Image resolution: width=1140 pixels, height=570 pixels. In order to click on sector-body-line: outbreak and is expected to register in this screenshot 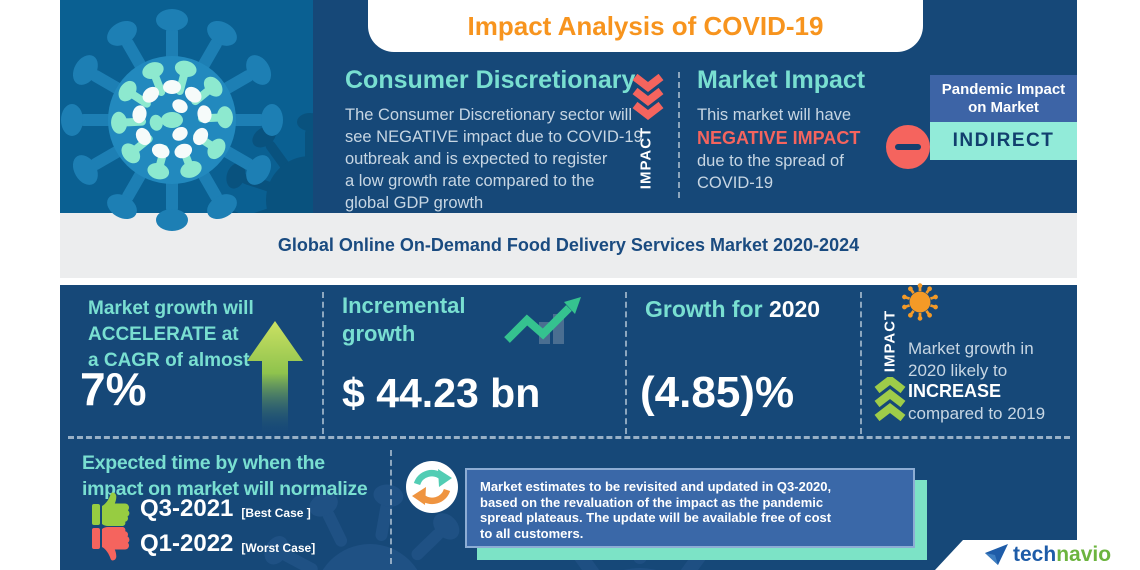, I will do `click(476, 159)`.